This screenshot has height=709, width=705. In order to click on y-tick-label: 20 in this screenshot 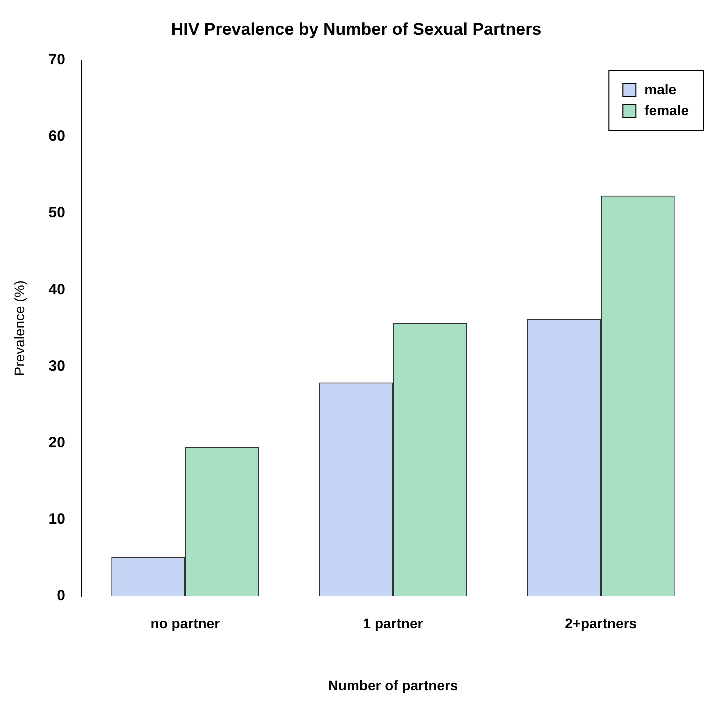, I will do `click(57, 443)`.